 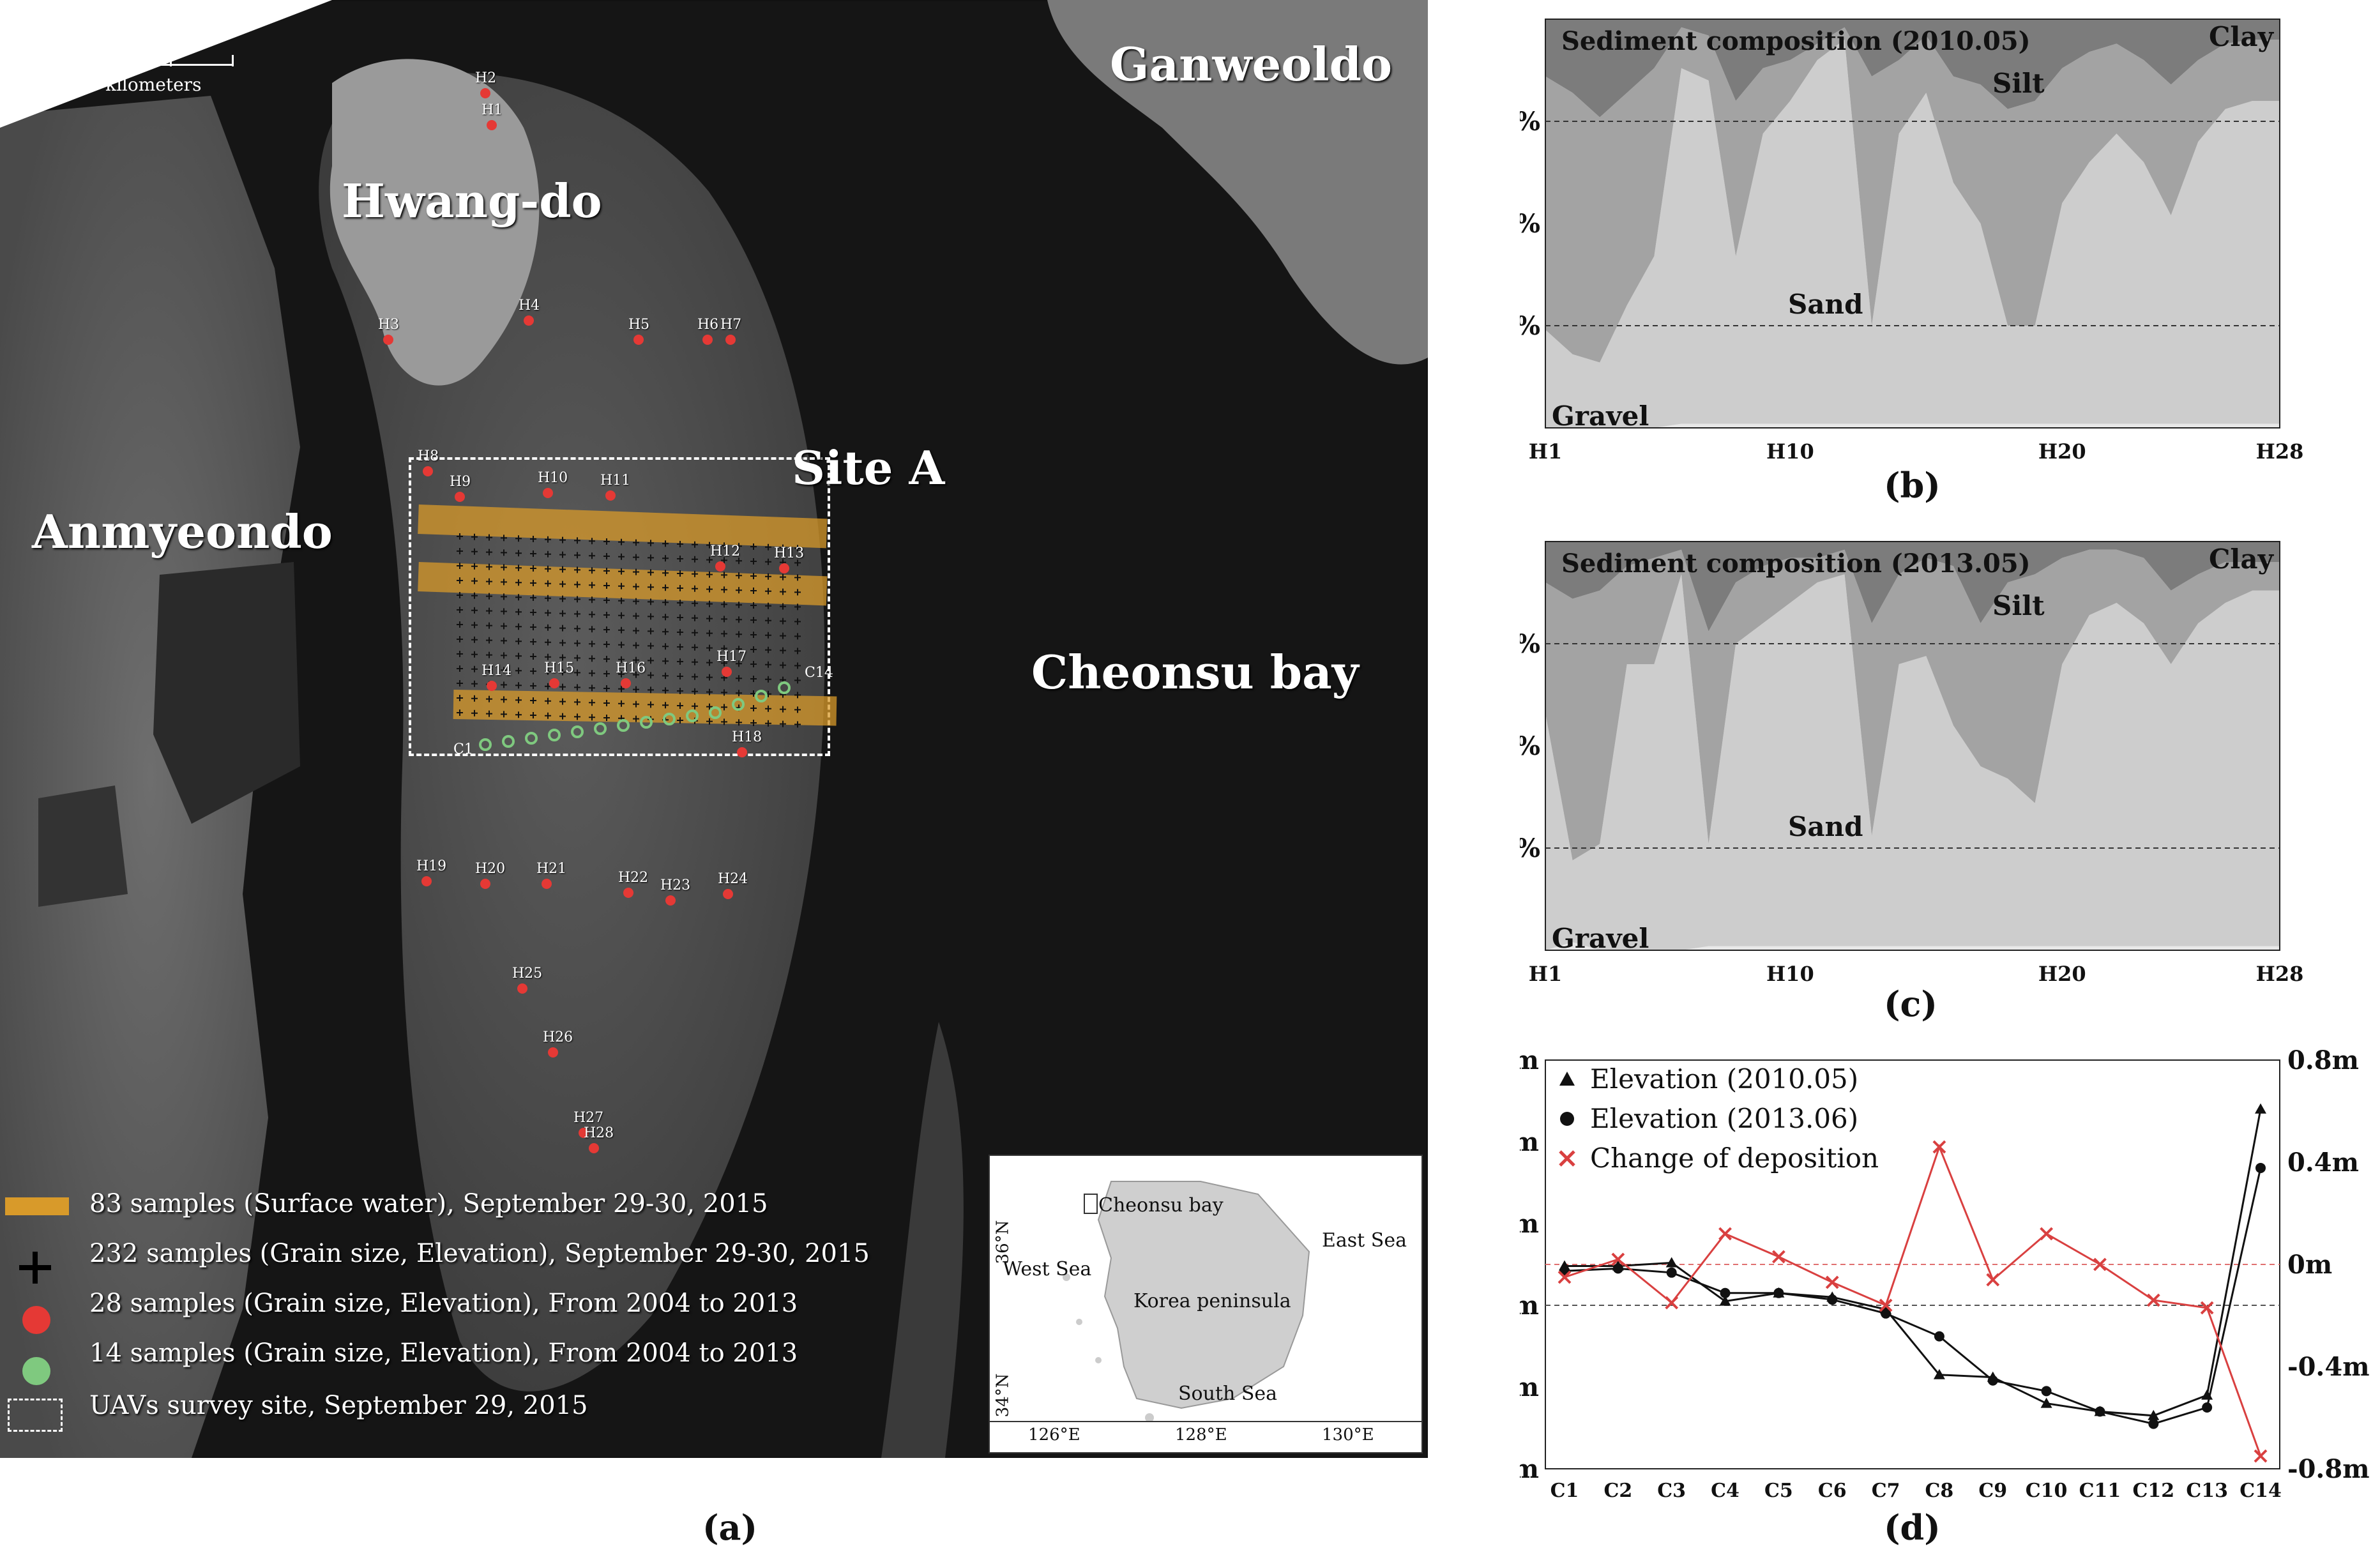 I want to click on y-tick-label: 50%, so click(x=1530, y=746).